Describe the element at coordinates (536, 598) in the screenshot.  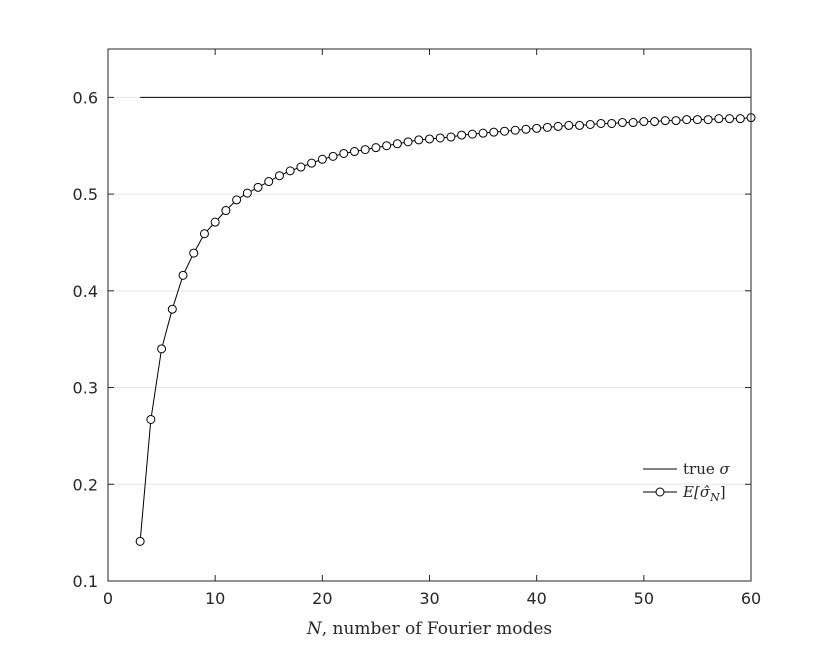
I see `x-tick-label: 40` at that location.